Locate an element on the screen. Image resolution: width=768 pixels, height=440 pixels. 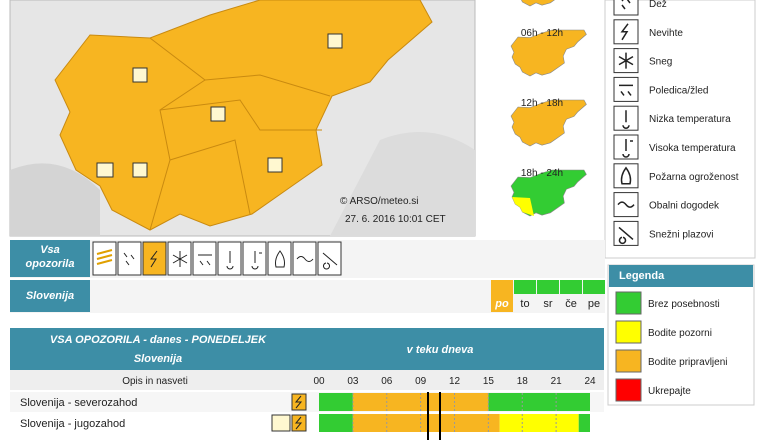
legend-label: Bodite pripravljeni is located at coordinates (688, 362).